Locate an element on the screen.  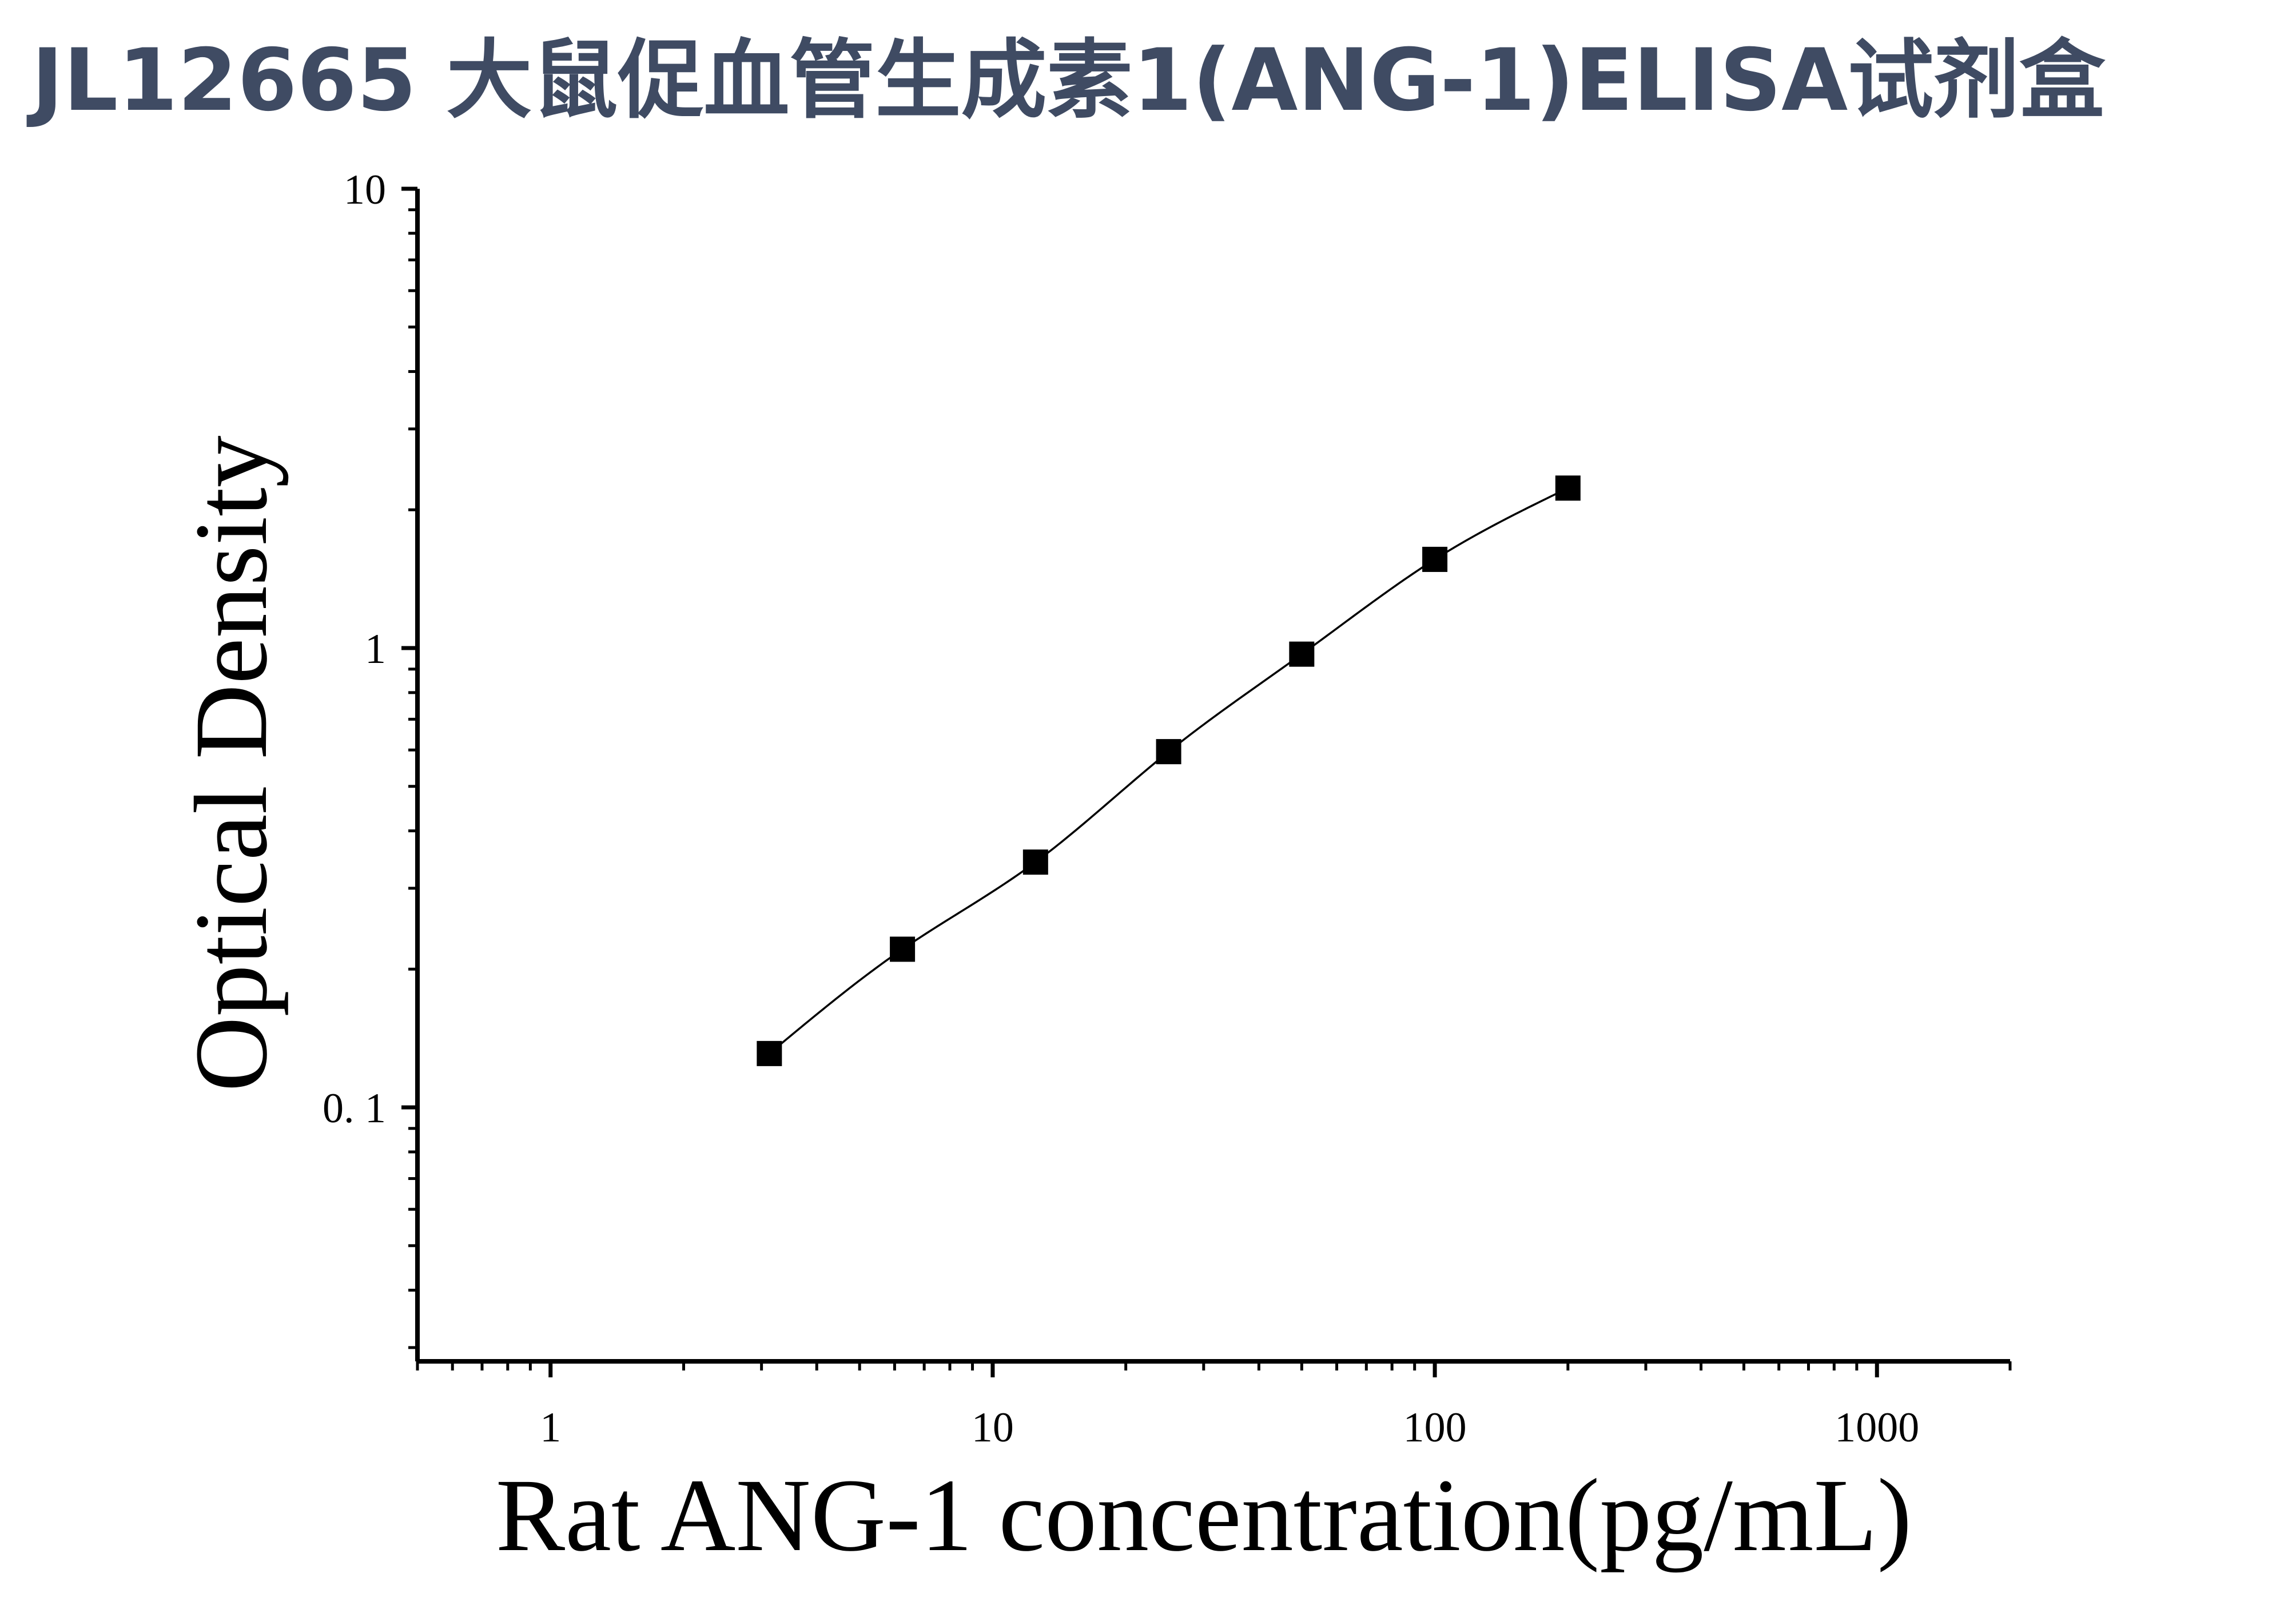
y-axis-label: Optical Density is located at coordinates (232, 763).